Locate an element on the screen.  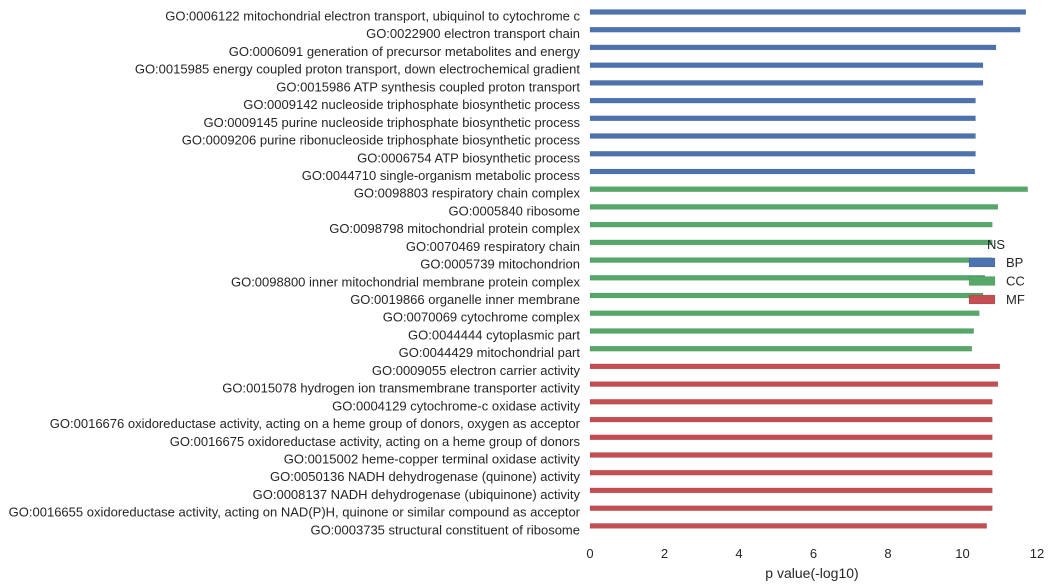
legend-label: CC is located at coordinates (1015, 281).